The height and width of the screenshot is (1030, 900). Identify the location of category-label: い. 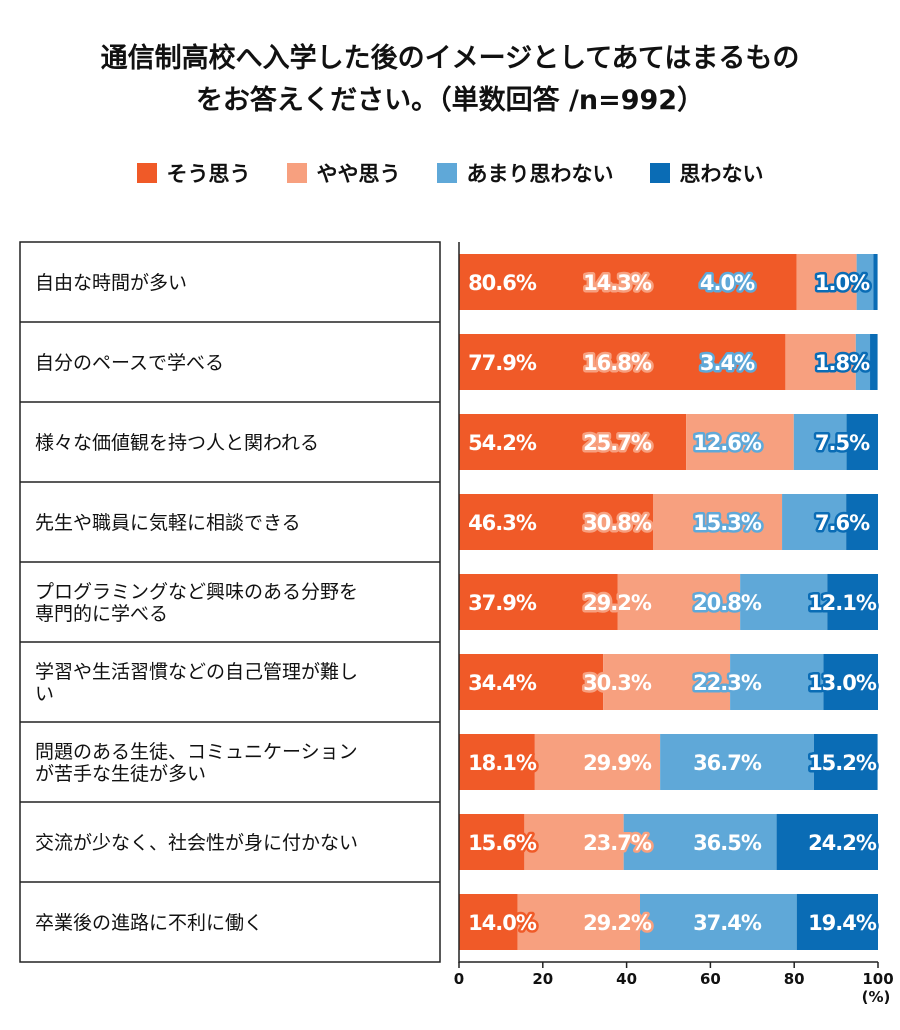
(44, 694).